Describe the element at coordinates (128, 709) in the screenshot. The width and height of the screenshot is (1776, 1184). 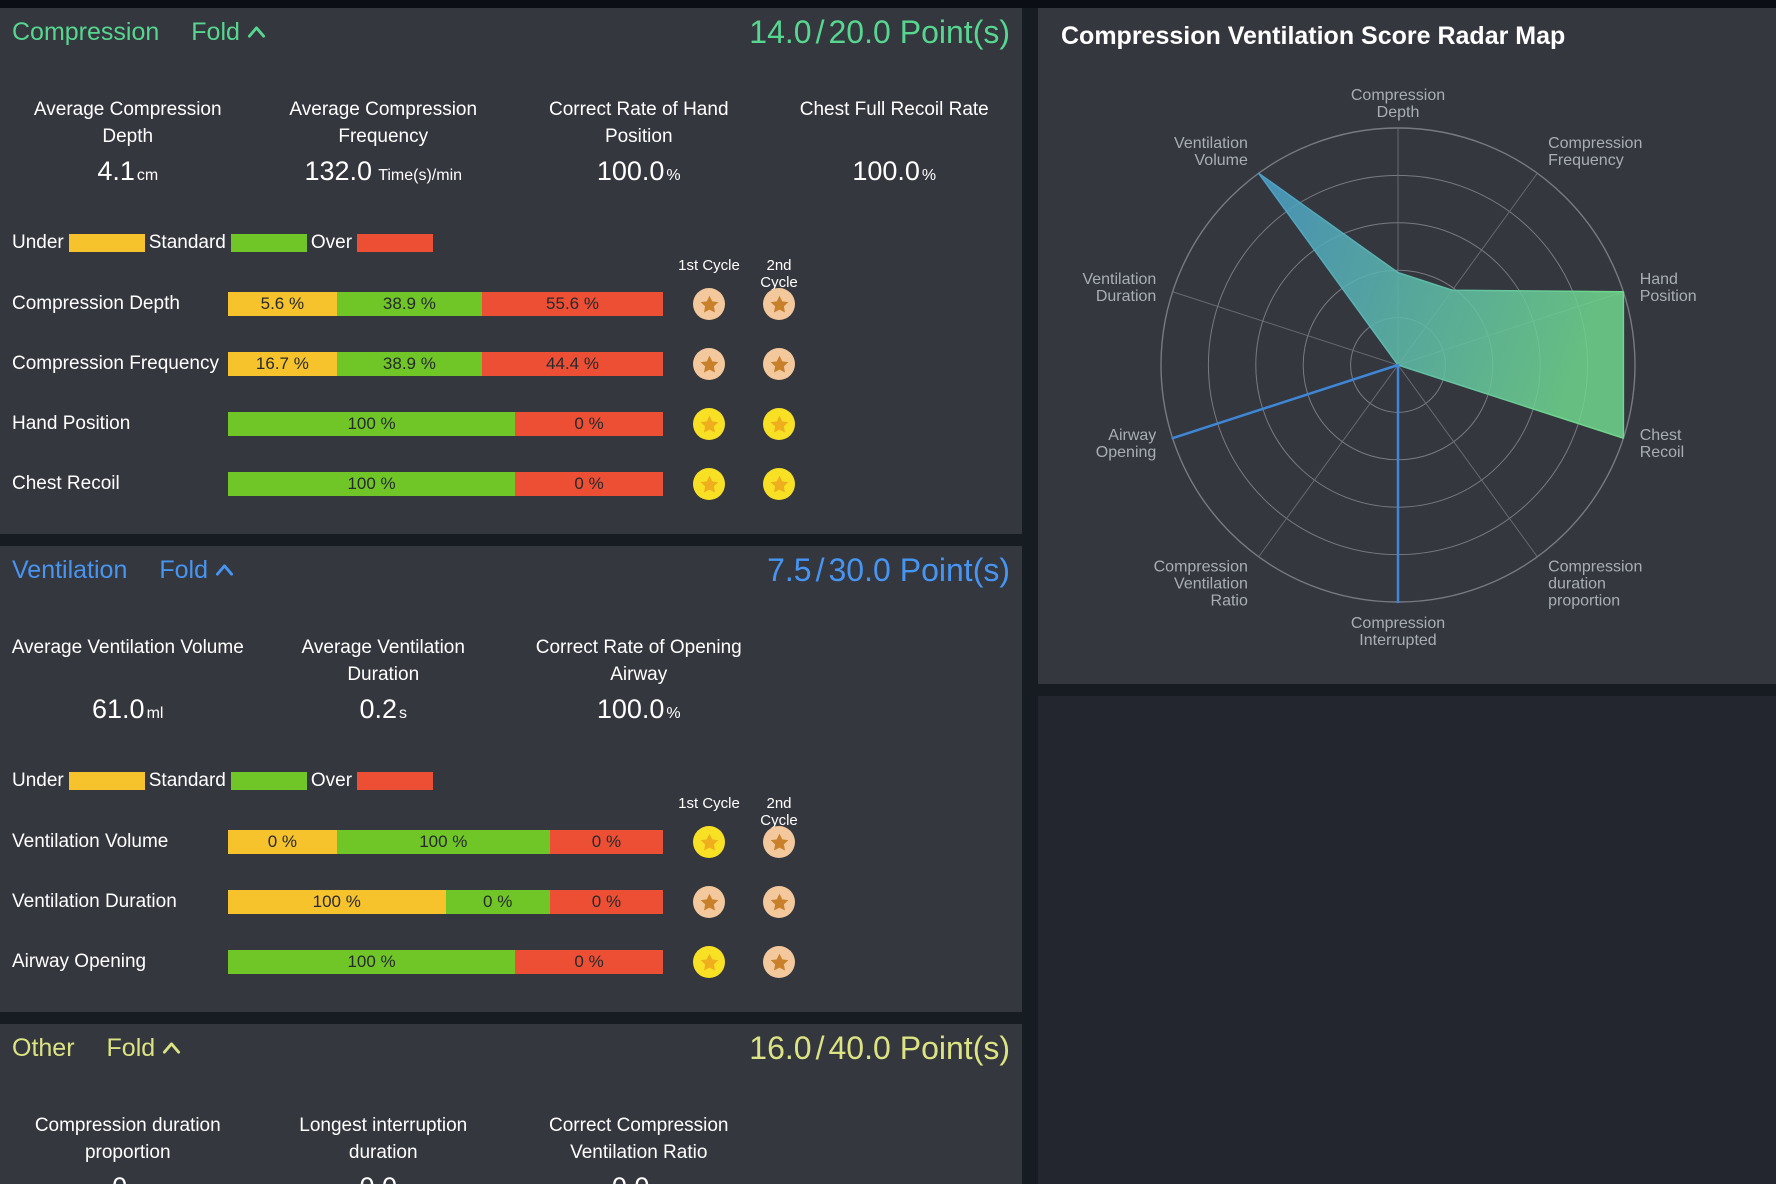
I see `stat-value: 61.0 ml` at that location.